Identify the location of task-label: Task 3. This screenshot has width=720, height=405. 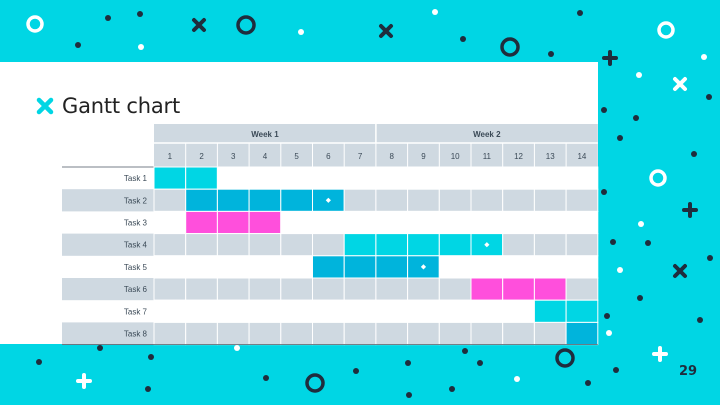
(136, 223).